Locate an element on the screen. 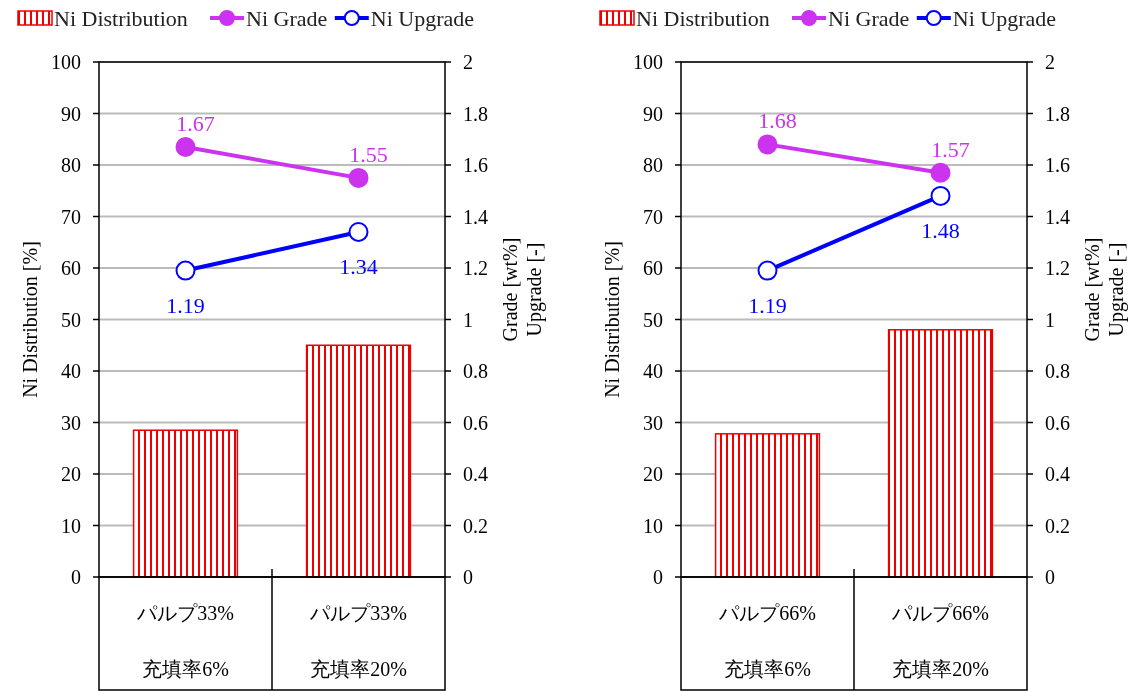 Image resolution: width=1142 pixels, height=691 pixels. data-label: 1.57 is located at coordinates (950, 149).